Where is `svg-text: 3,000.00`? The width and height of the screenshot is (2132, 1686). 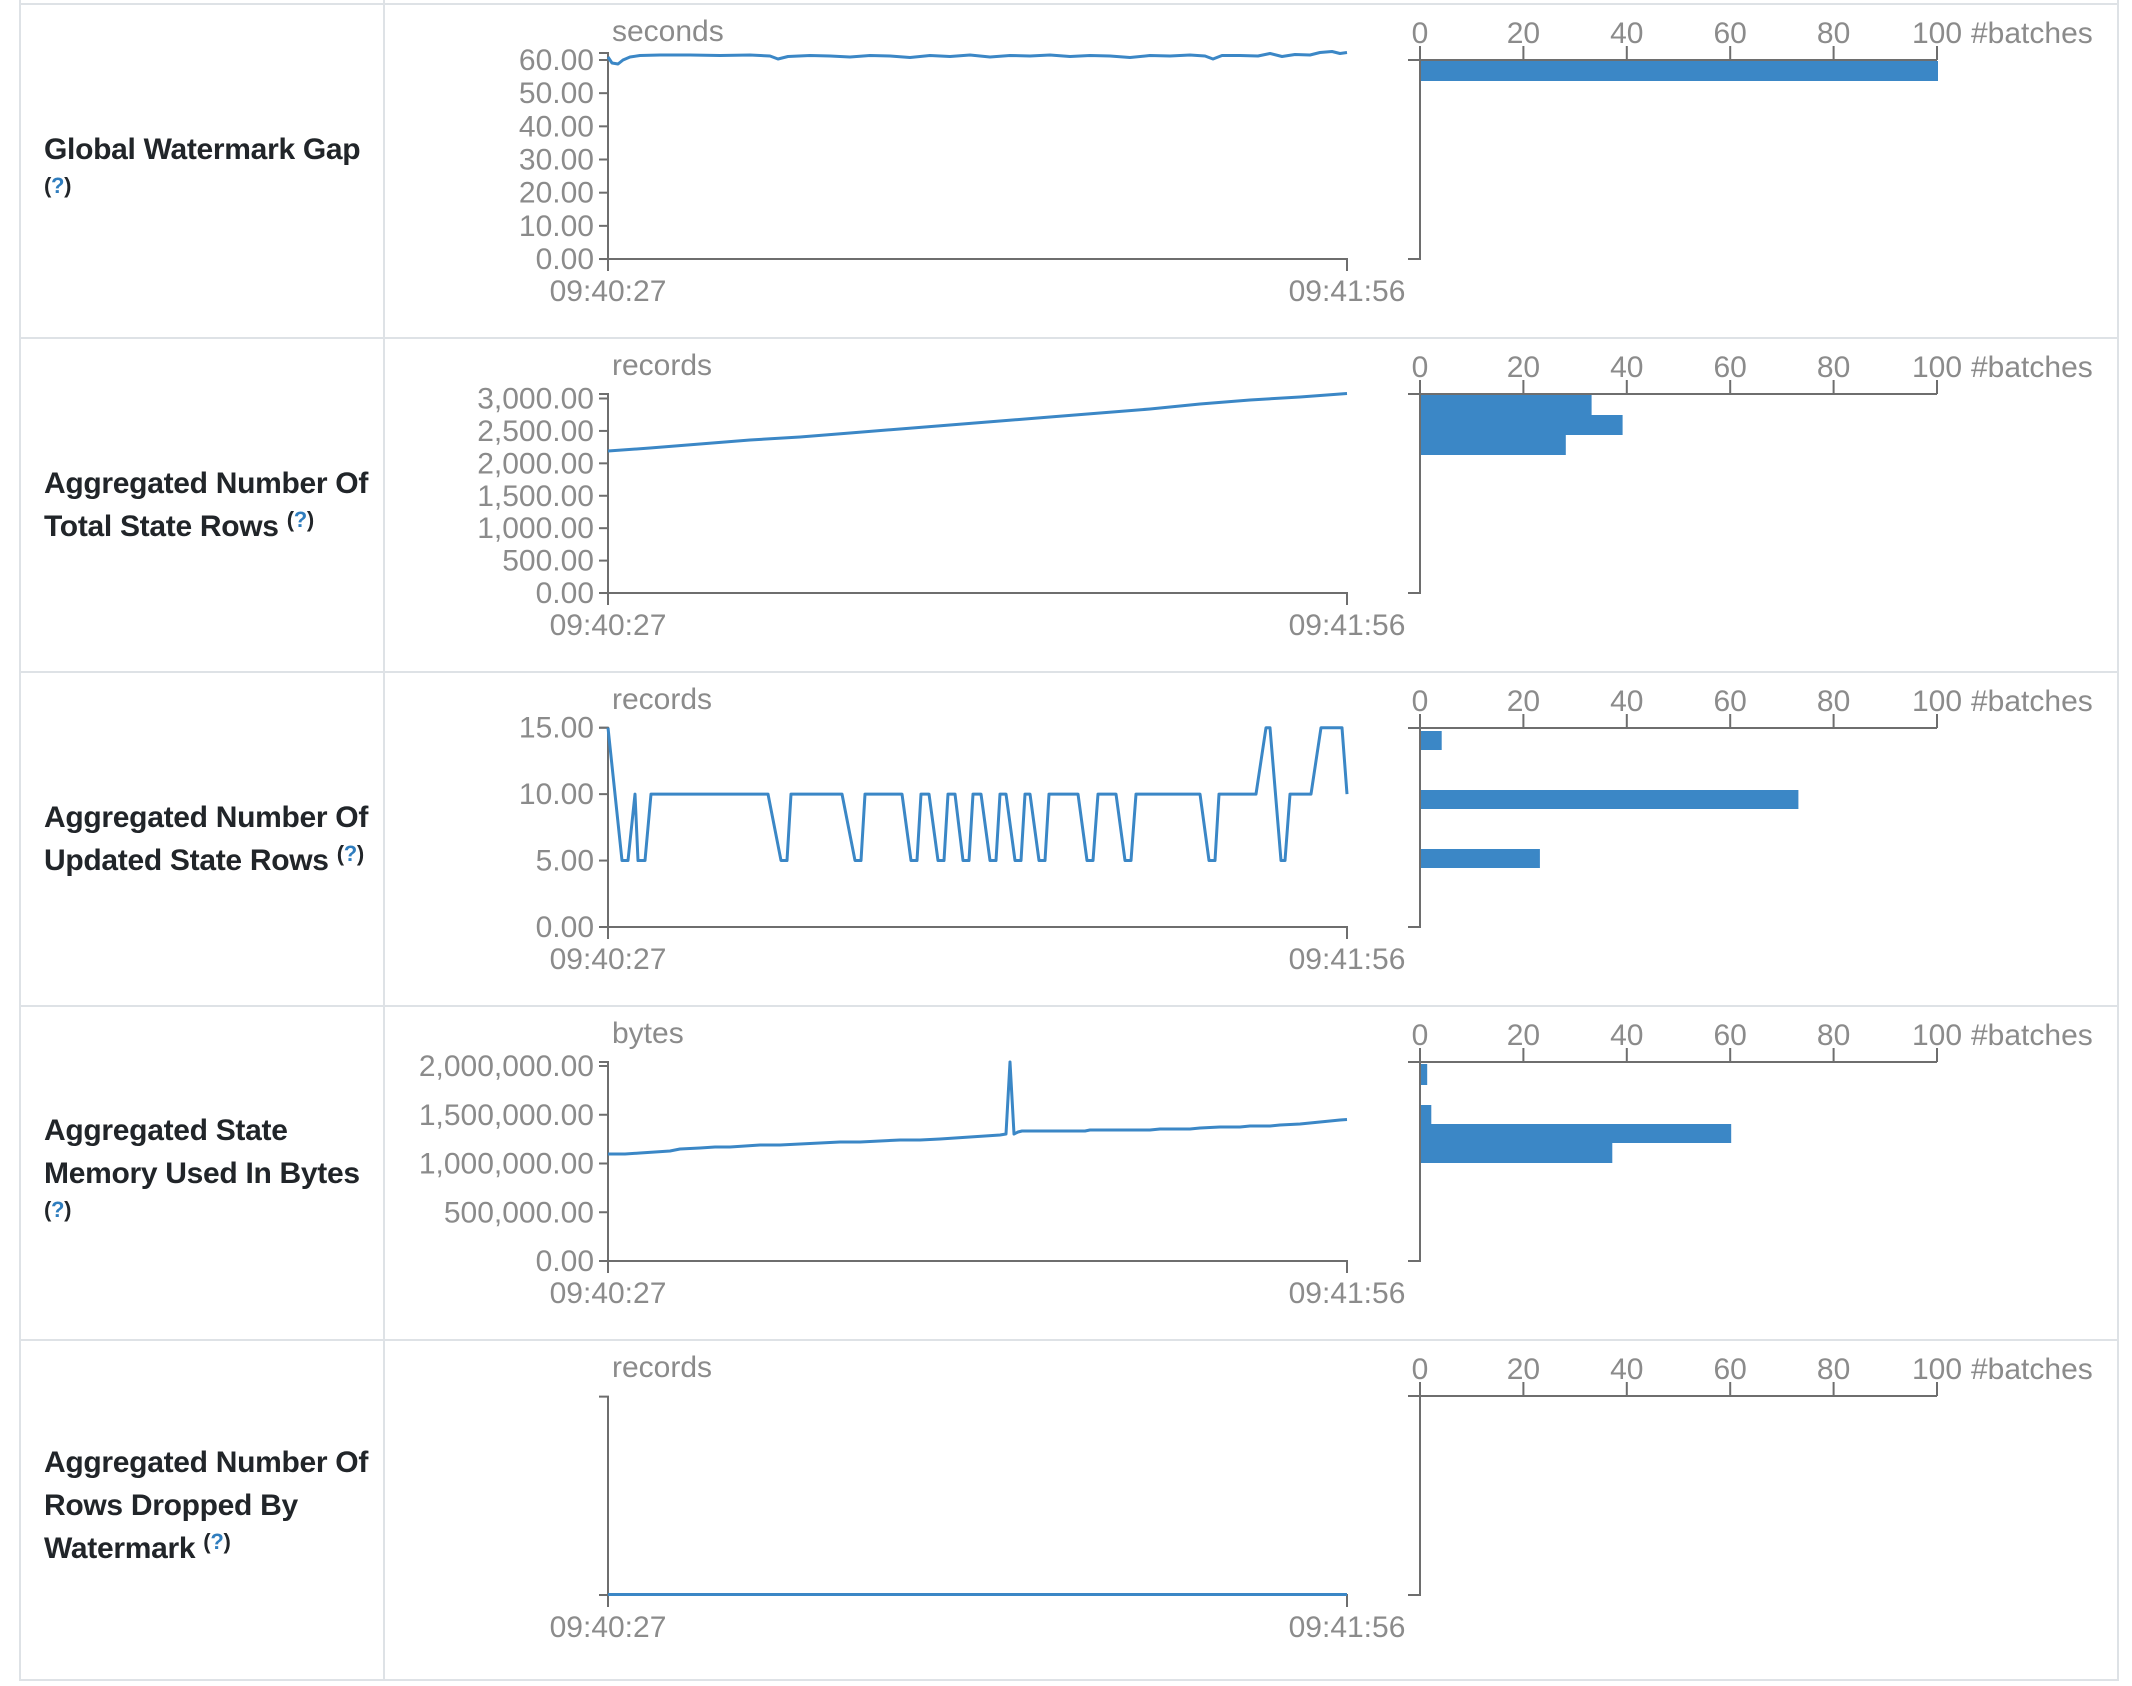 svg-text: 3,000.00 is located at coordinates (535, 399).